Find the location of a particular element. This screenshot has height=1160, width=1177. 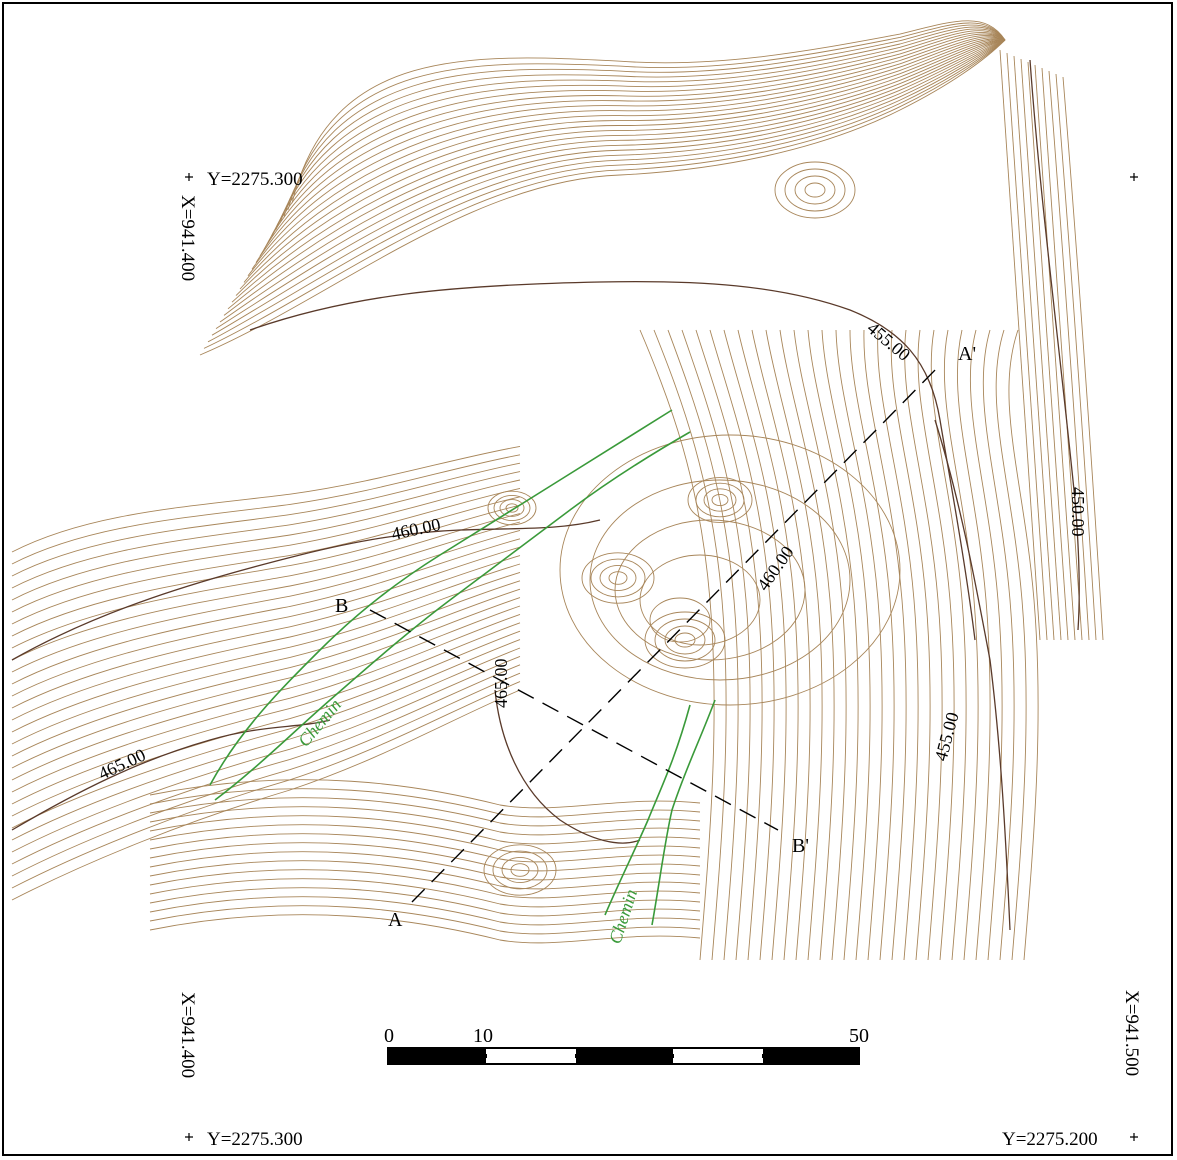

contour-label-455-right: 455.00 is located at coordinates (947, 736).